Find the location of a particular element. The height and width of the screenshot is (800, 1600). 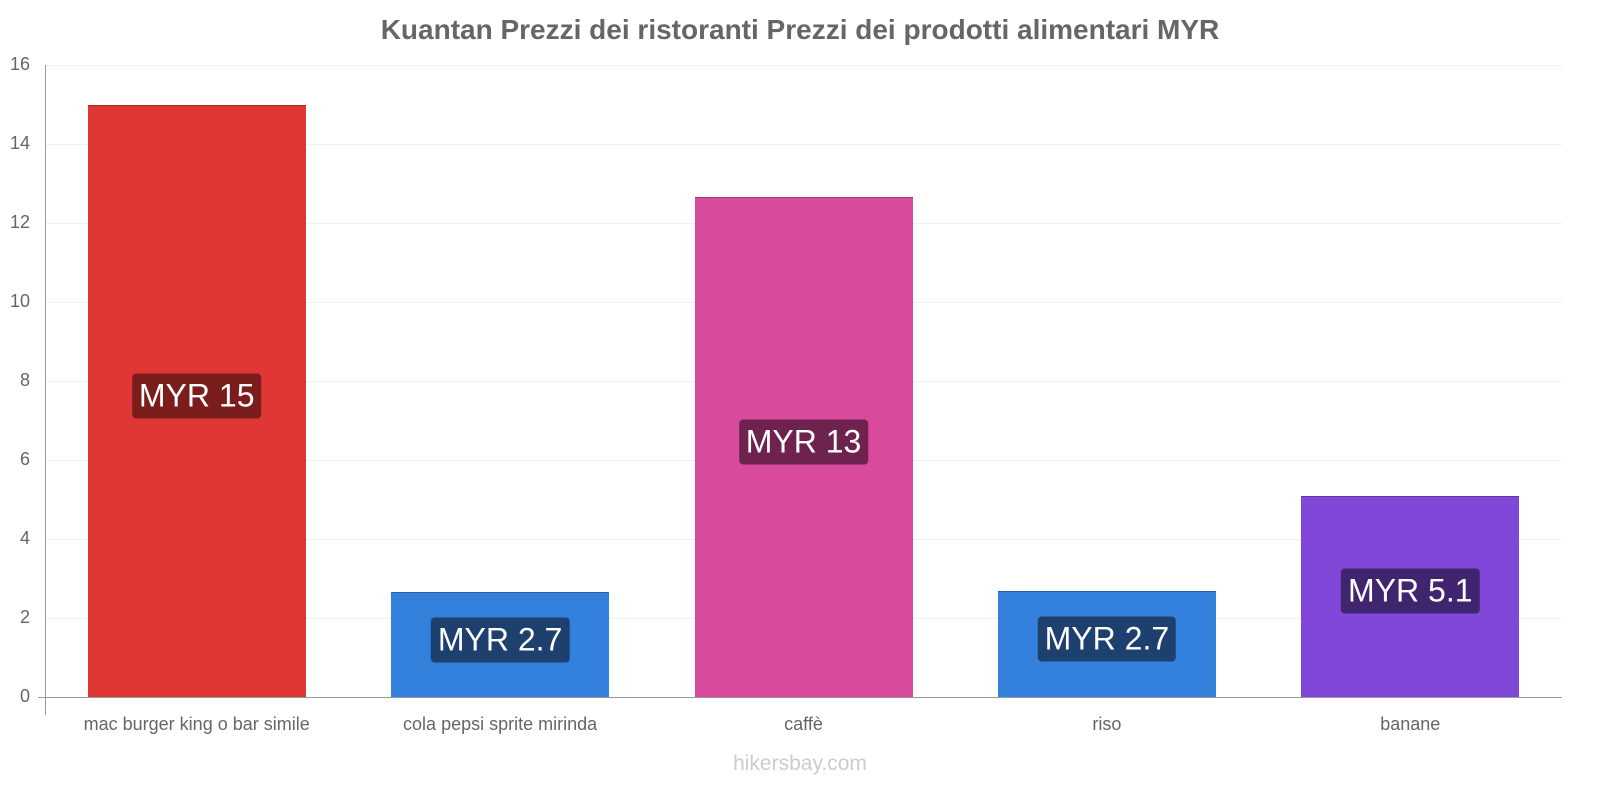

x-tick-label: banane is located at coordinates (1410, 724).